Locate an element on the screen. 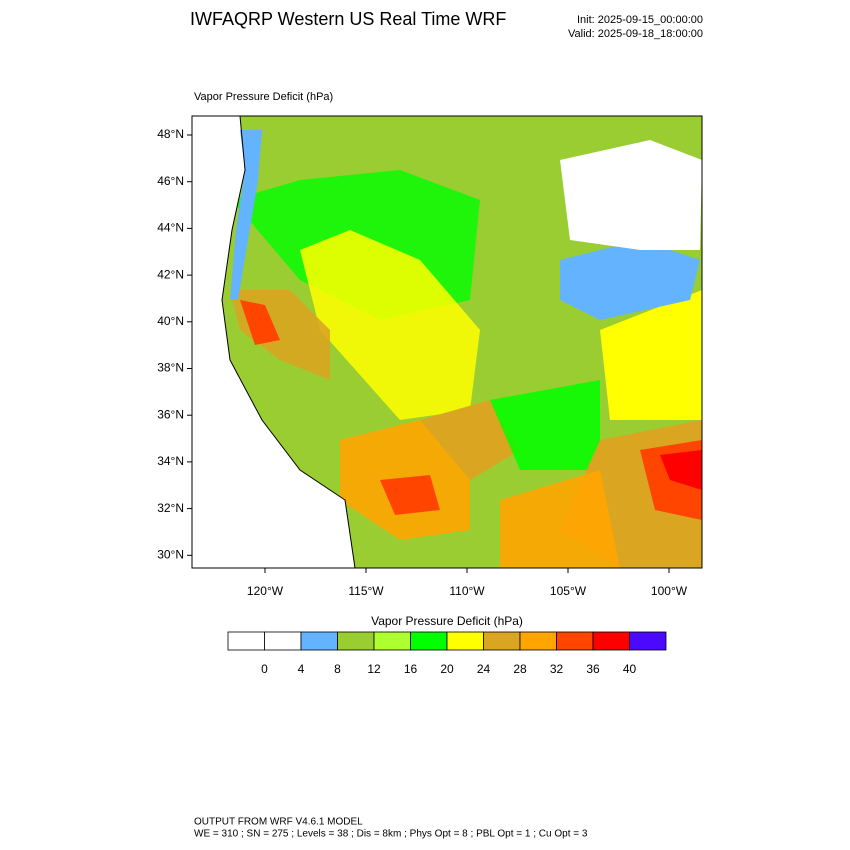 The height and width of the screenshot is (850, 850). colorbar-tick-label: 16 is located at coordinates (411, 669).